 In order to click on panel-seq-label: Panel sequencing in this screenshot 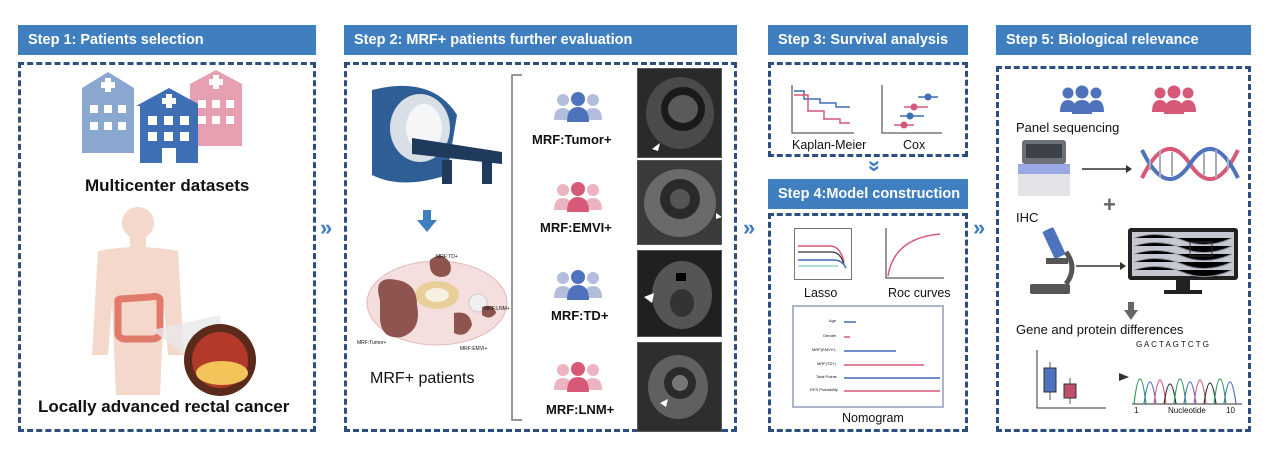, I will do `click(1068, 127)`.